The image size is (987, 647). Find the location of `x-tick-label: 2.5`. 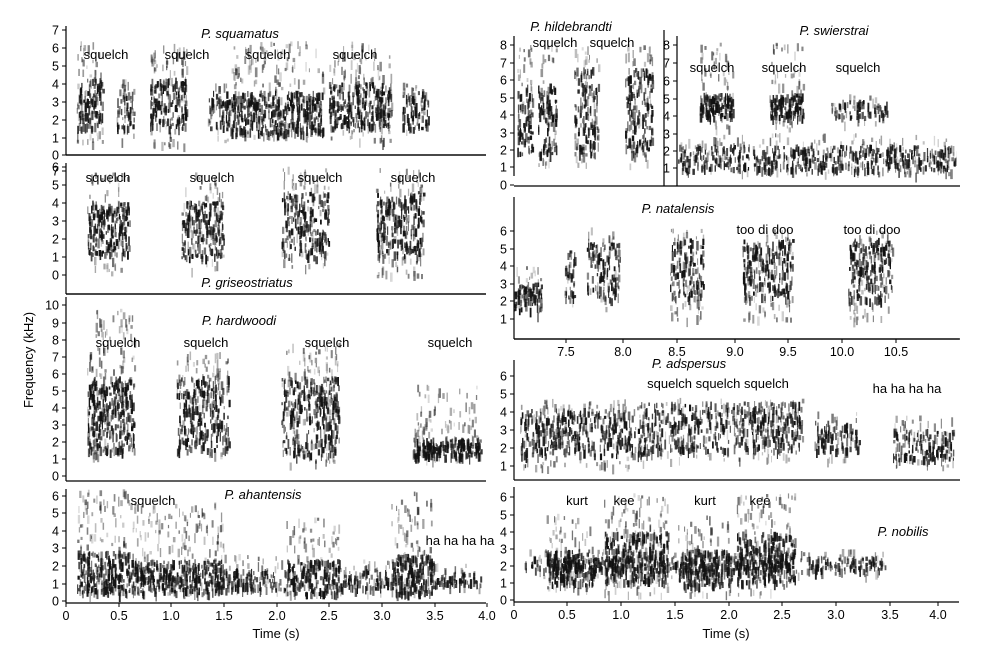

x-tick-label: 2.5 is located at coordinates (328, 616).